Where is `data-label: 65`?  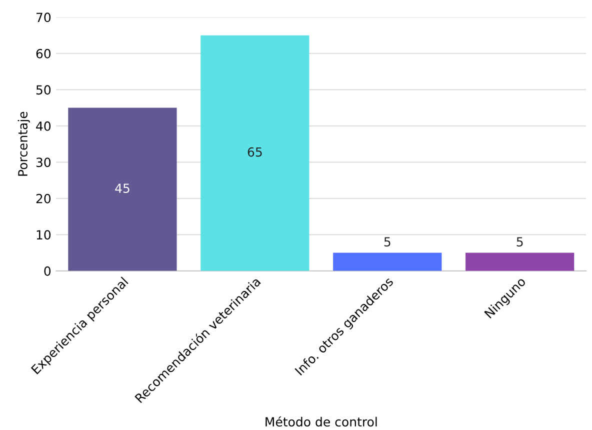 data-label: 65 is located at coordinates (255, 152).